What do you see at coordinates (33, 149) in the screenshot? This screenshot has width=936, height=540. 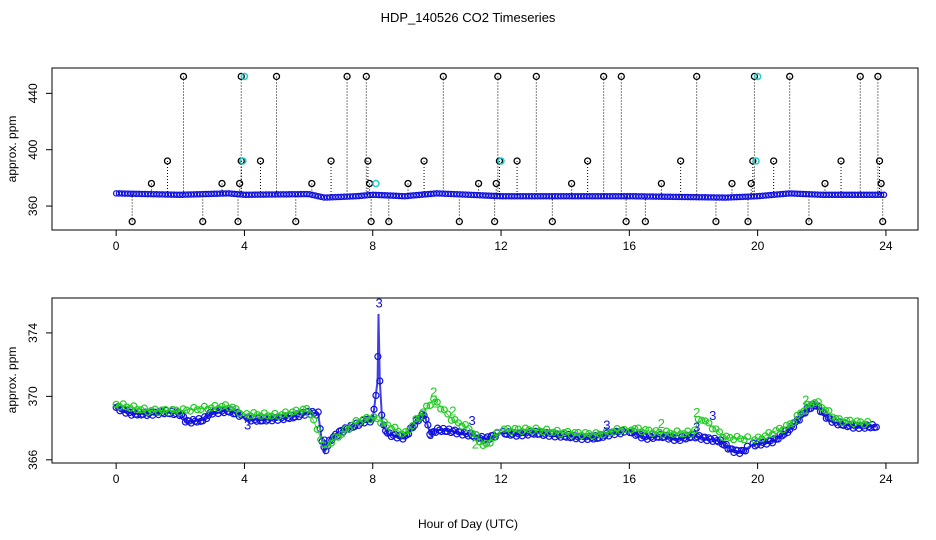 I see `y-tick-label: 400` at bounding box center [33, 149].